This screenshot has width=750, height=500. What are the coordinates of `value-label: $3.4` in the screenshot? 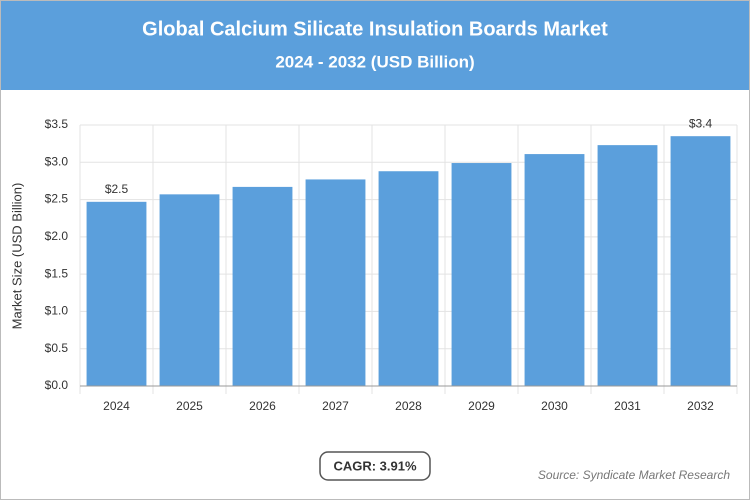 It's located at (701, 123).